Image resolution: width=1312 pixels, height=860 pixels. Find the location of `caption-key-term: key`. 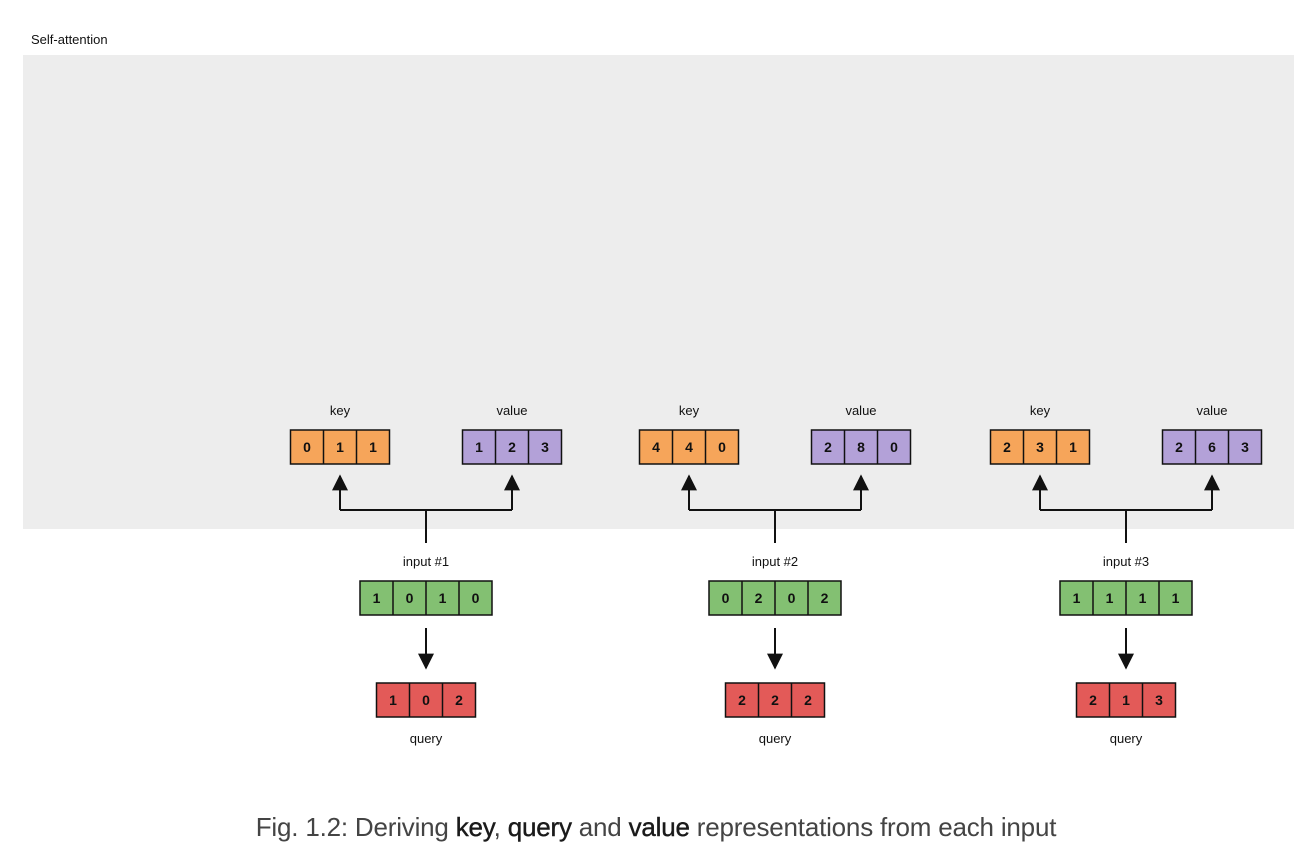

caption-key-term: key is located at coordinates (475, 827).